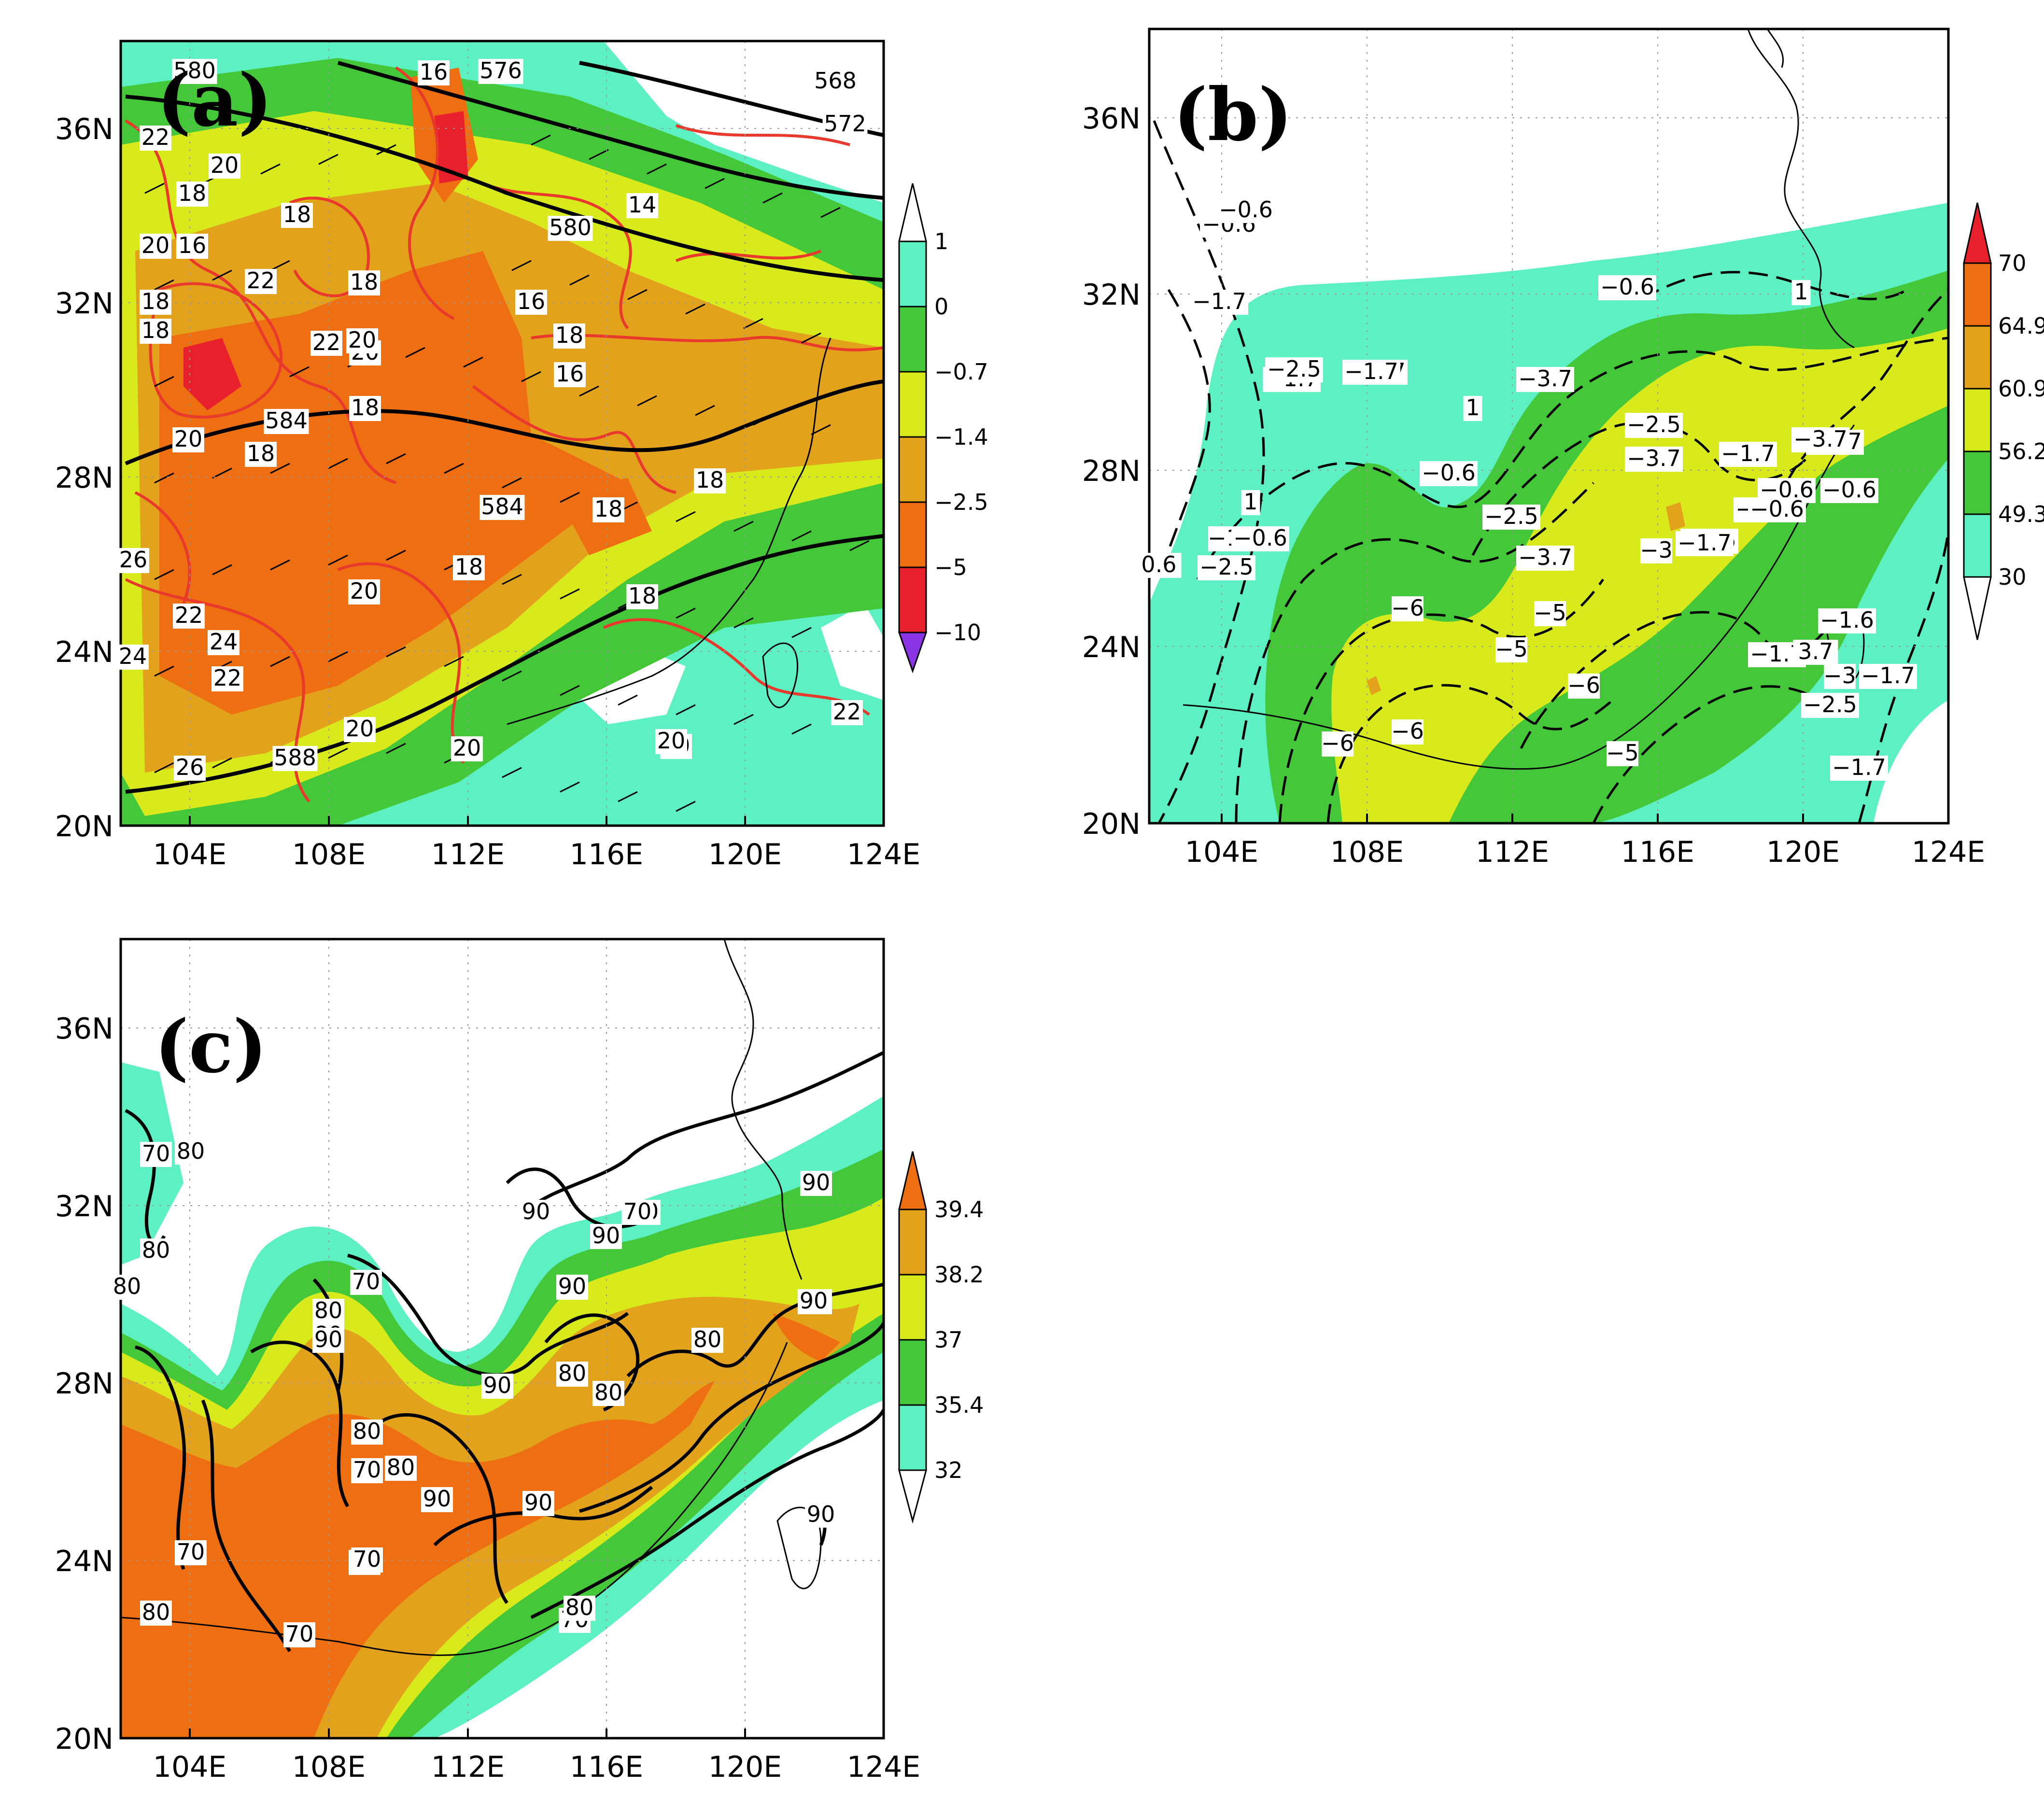 The width and height of the screenshot is (2044, 1799). Describe the element at coordinates (670, 531) in the screenshot. I see `panel-a-coastline` at that location.